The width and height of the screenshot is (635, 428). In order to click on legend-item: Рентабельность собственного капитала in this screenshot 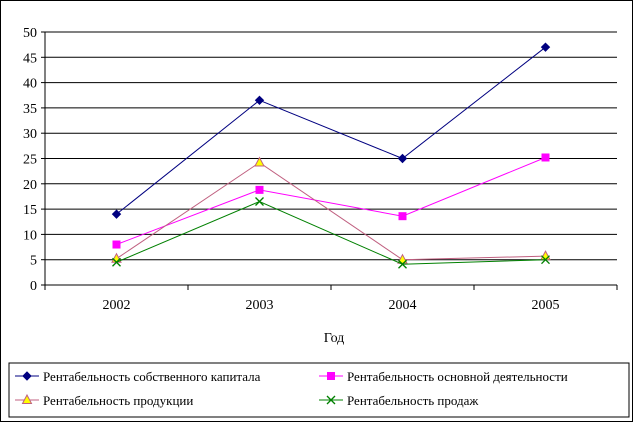, I will do `click(138, 376)`.